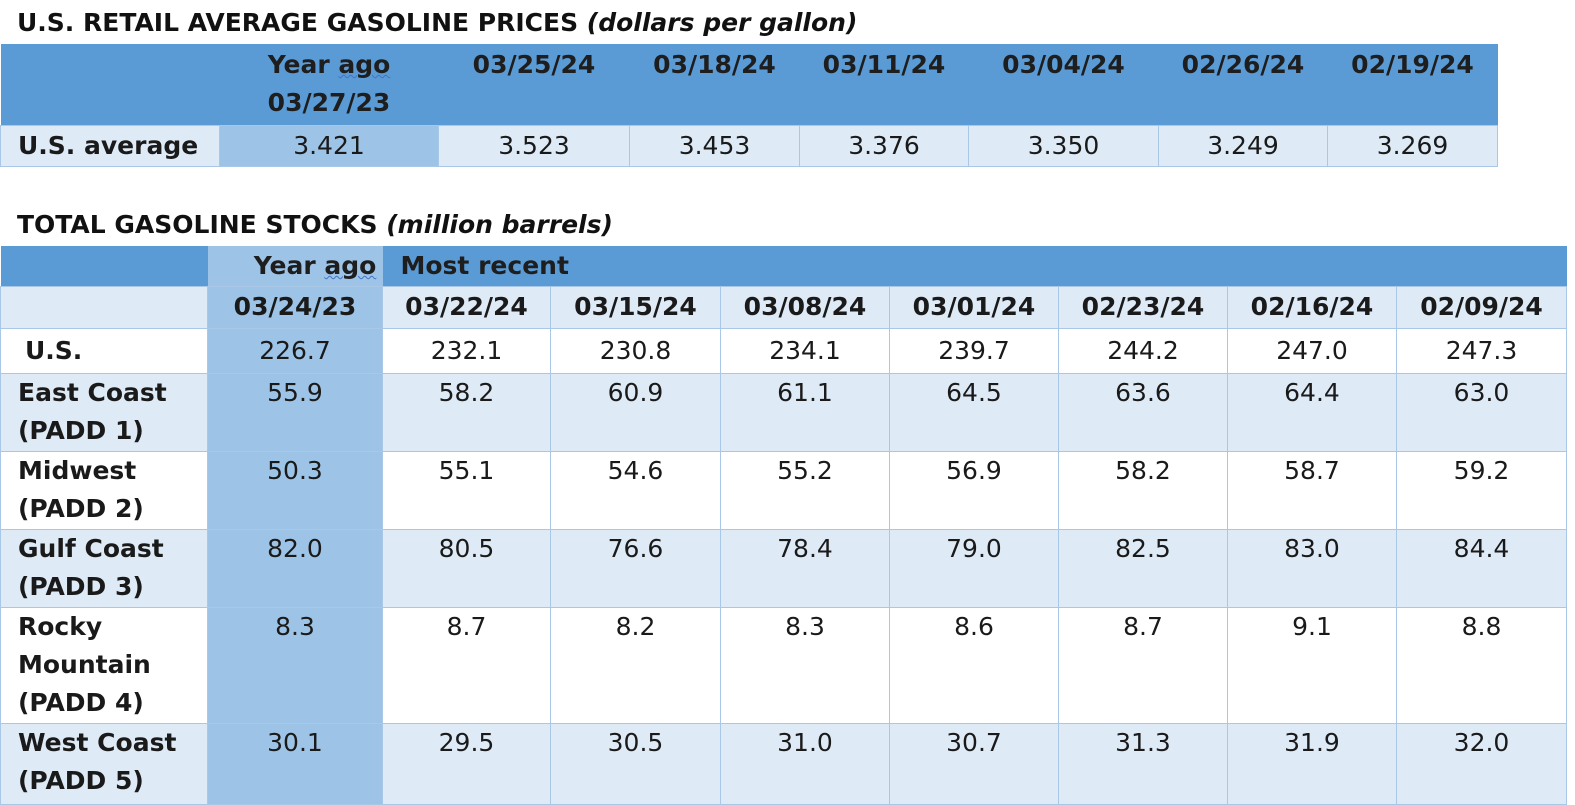 This screenshot has width=1575, height=805. I want to click on stocks-value: 244.2, so click(1143, 351).